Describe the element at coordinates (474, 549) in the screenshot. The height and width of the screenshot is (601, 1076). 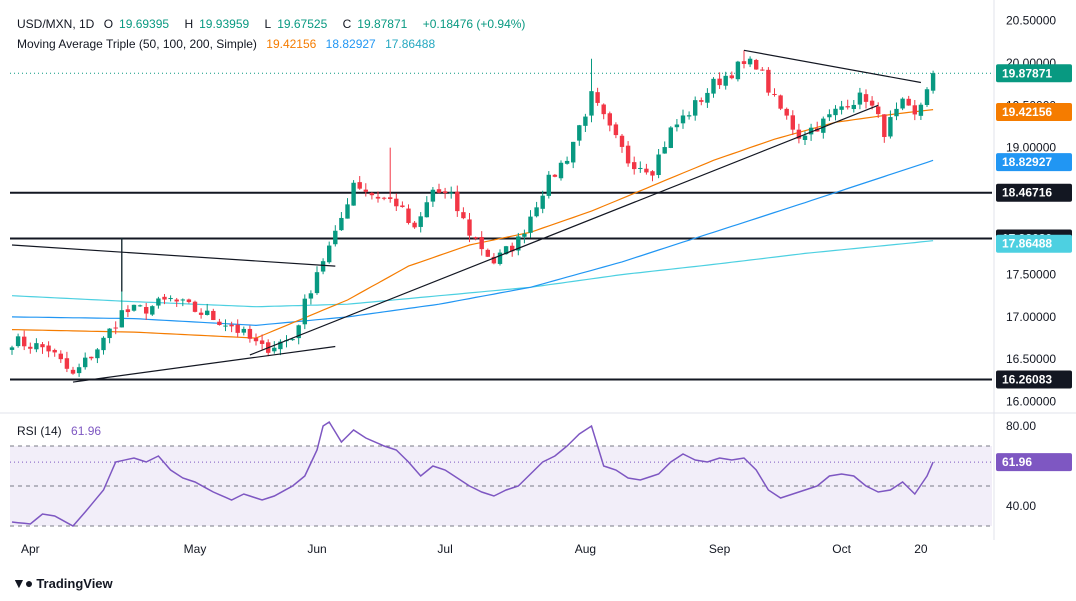
I see `time-axis: Apr May Jun Jul Aug Sep Oct 20` at that location.